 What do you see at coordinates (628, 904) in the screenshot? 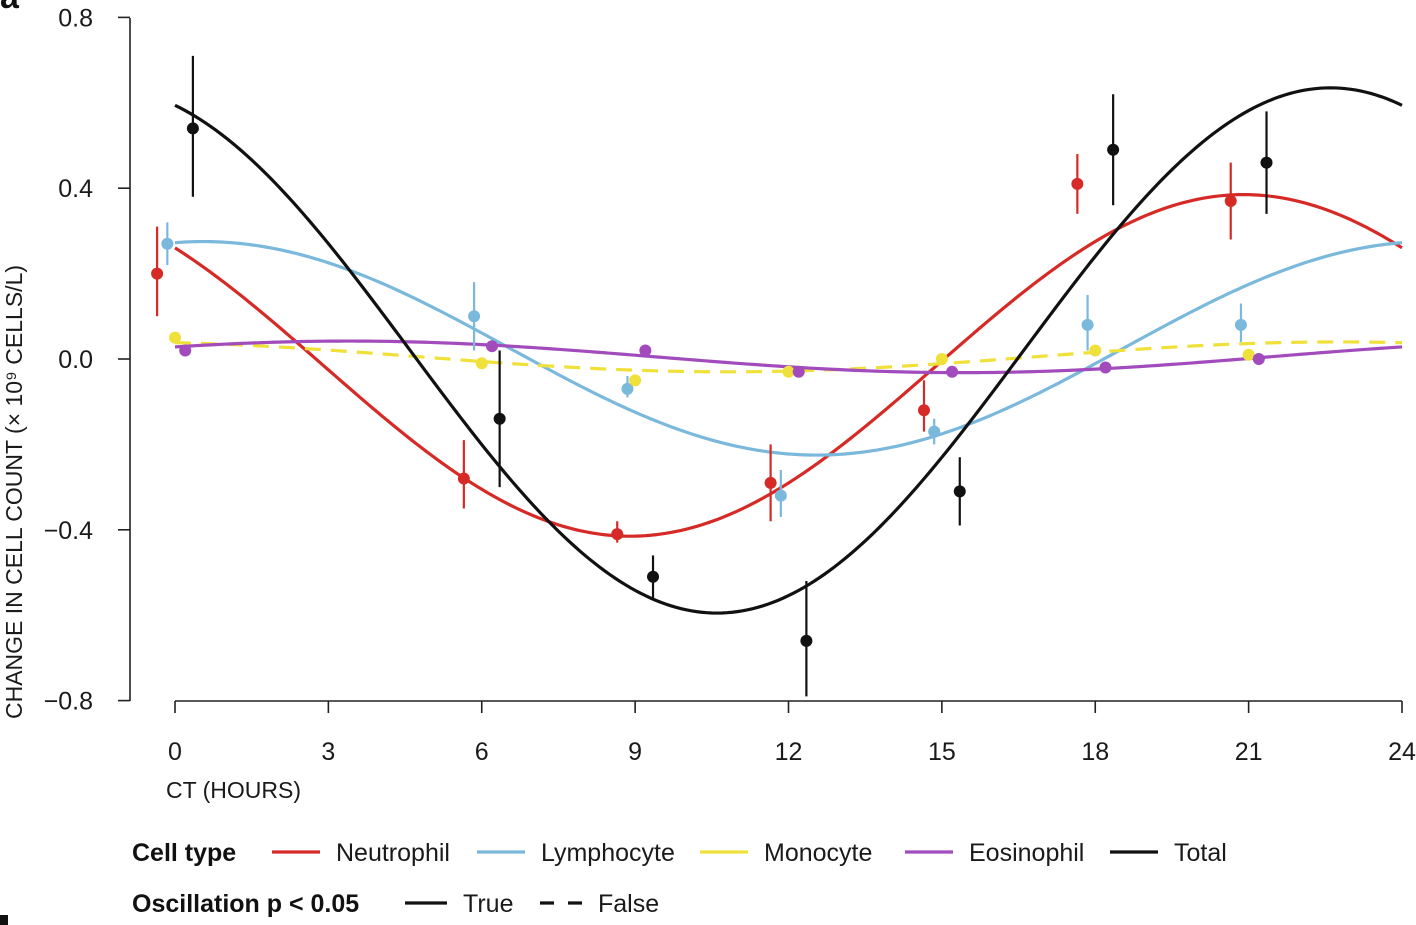
I see `legend-label-false: False` at bounding box center [628, 904].